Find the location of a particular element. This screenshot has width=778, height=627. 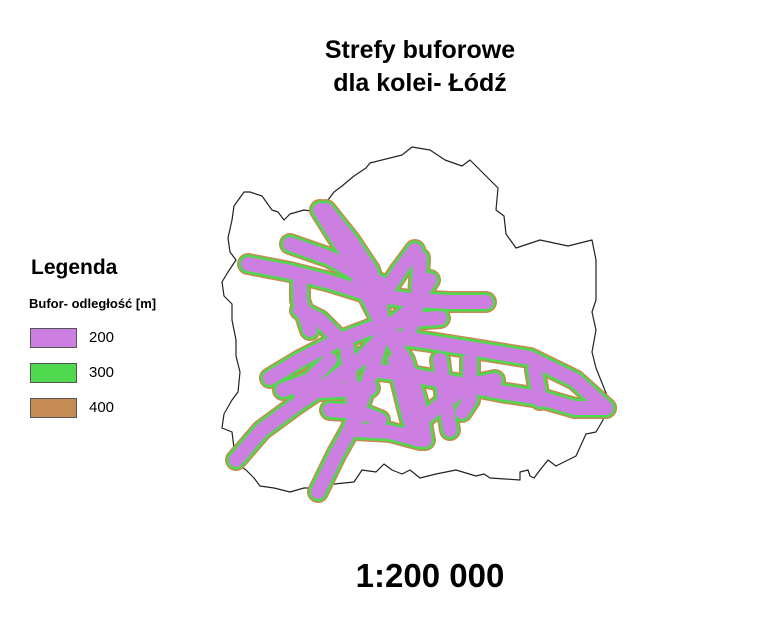

legend: Legenda Bufor- odległość [m] 200 300 400 is located at coordinates (92, 340).